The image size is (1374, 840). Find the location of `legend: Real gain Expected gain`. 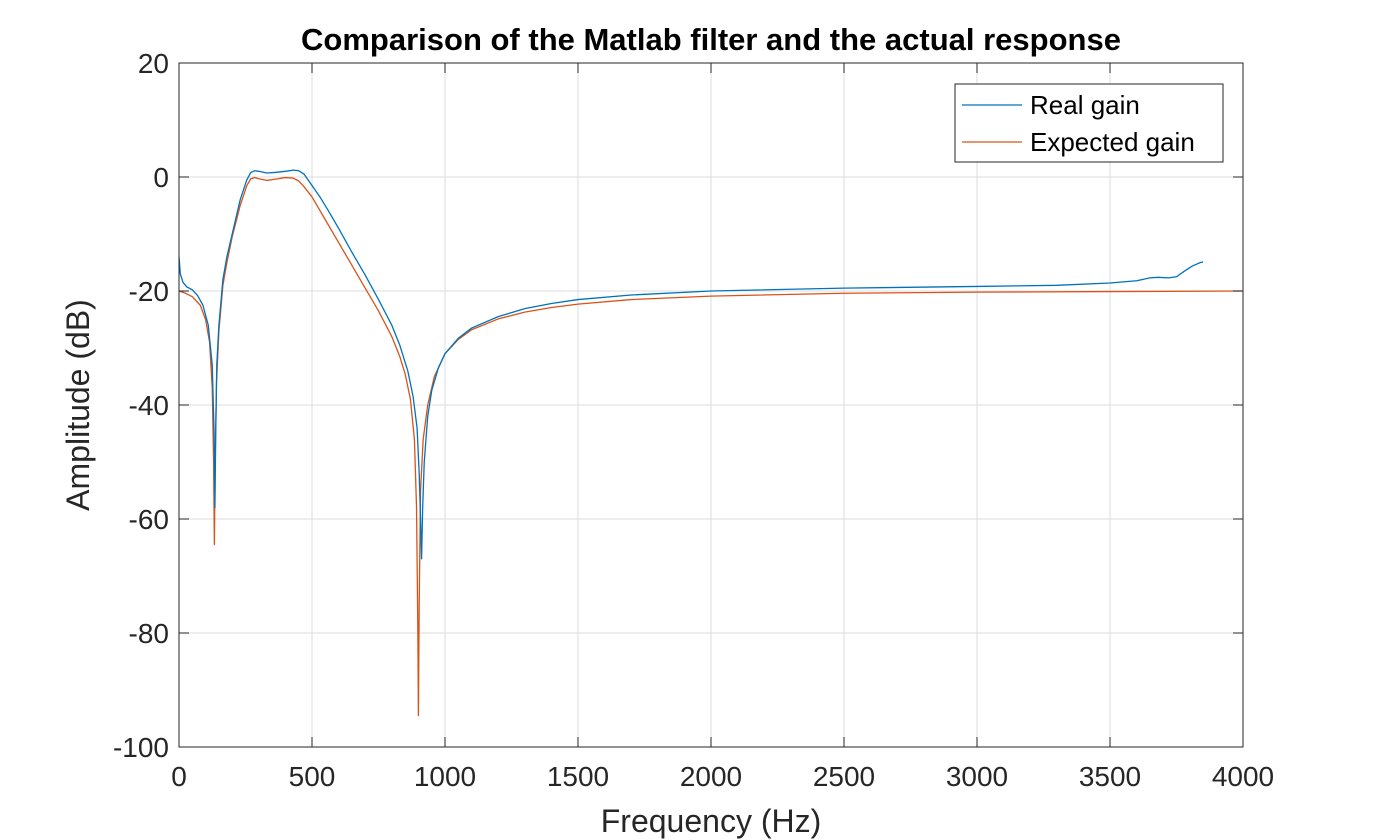

legend: Real gain Expected gain is located at coordinates (1089, 123).